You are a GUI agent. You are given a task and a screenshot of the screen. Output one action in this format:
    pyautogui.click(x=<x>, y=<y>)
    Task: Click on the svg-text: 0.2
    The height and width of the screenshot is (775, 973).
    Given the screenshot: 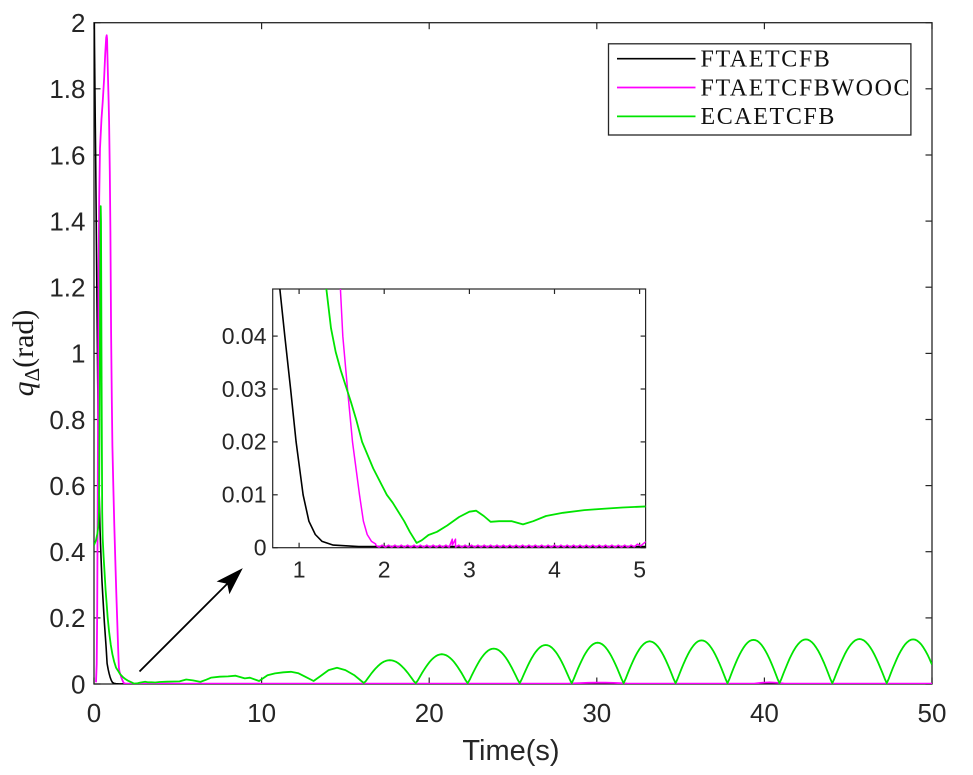 What is the action you would take?
    pyautogui.click(x=67, y=618)
    